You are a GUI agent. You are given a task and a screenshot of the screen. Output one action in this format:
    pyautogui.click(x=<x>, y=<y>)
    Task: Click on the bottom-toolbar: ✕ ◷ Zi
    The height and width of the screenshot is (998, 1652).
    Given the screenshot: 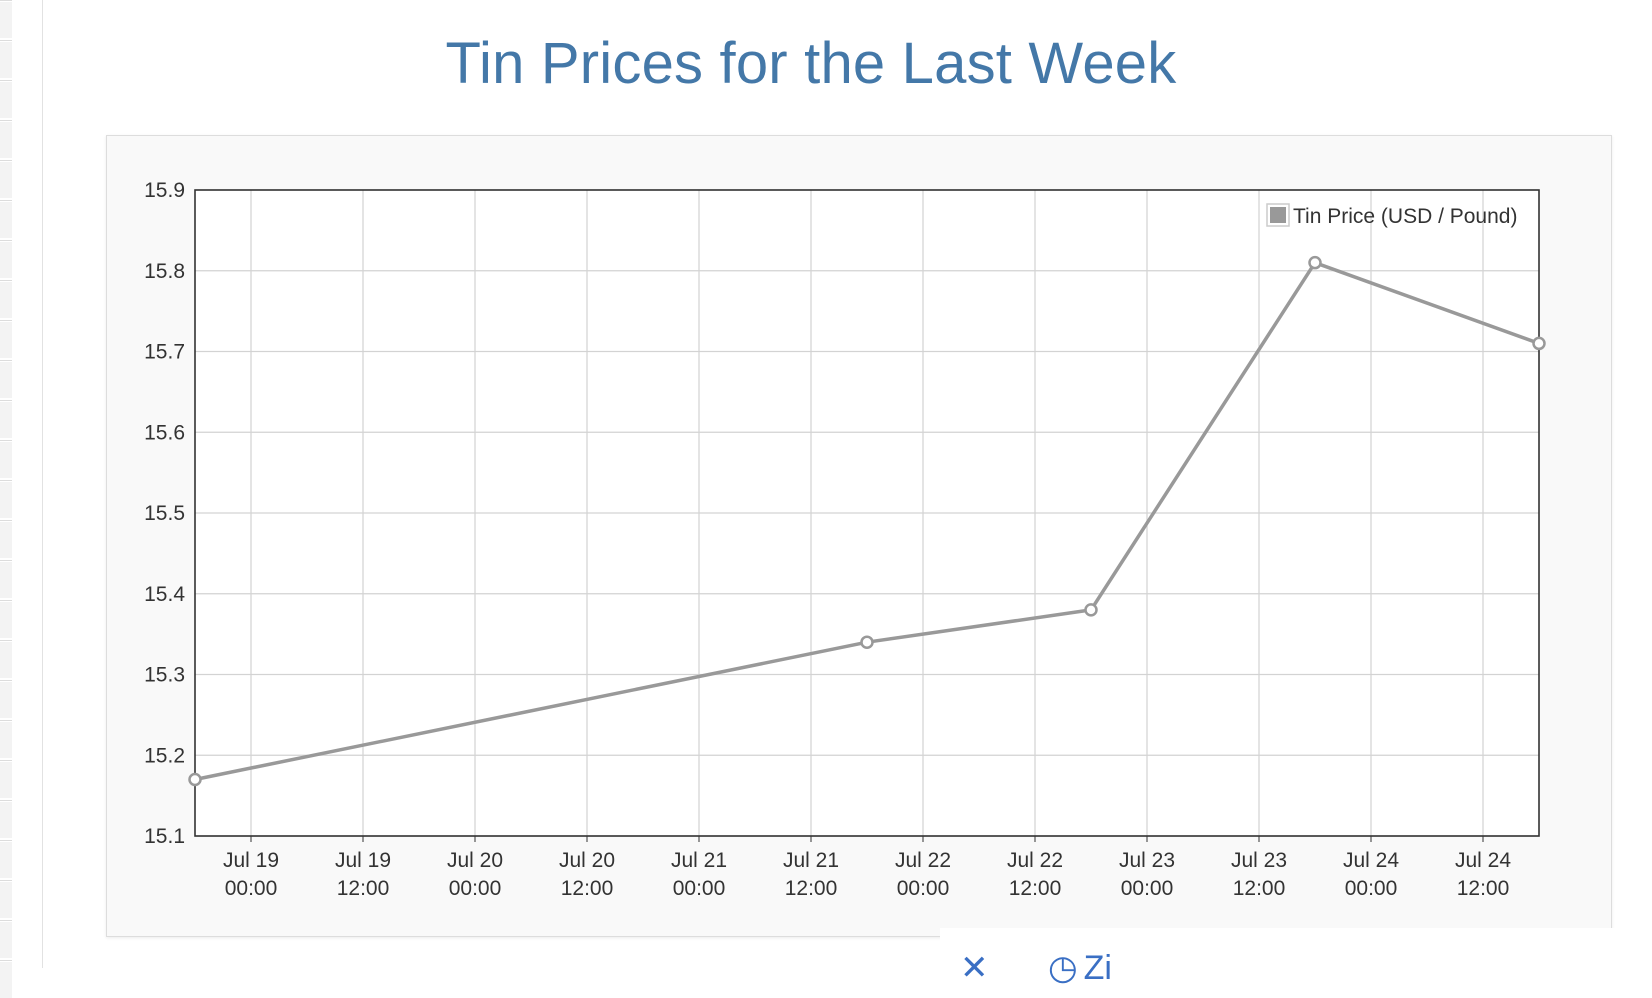 What is the action you would take?
    pyautogui.click(x=1086, y=967)
    